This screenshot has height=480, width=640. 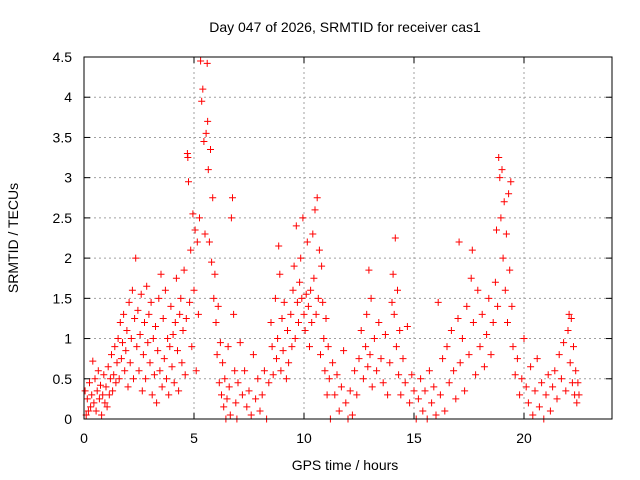 What do you see at coordinates (68, 97) in the screenshot?
I see `y-tick-label: 4` at bounding box center [68, 97].